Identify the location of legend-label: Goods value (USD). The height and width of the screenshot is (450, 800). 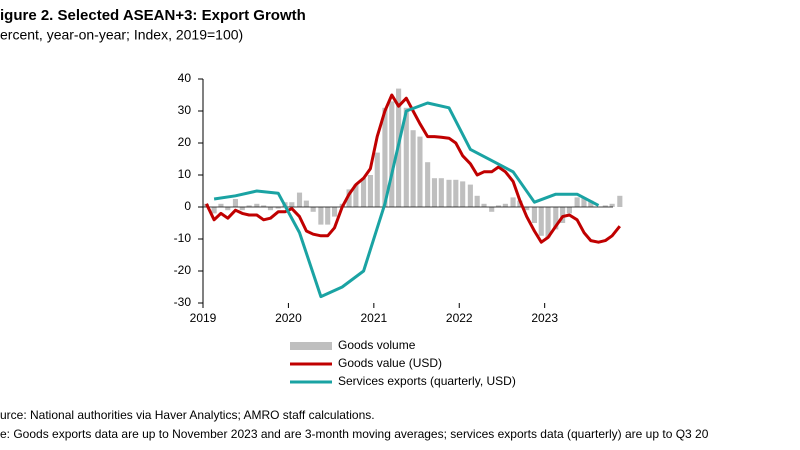
(390, 363).